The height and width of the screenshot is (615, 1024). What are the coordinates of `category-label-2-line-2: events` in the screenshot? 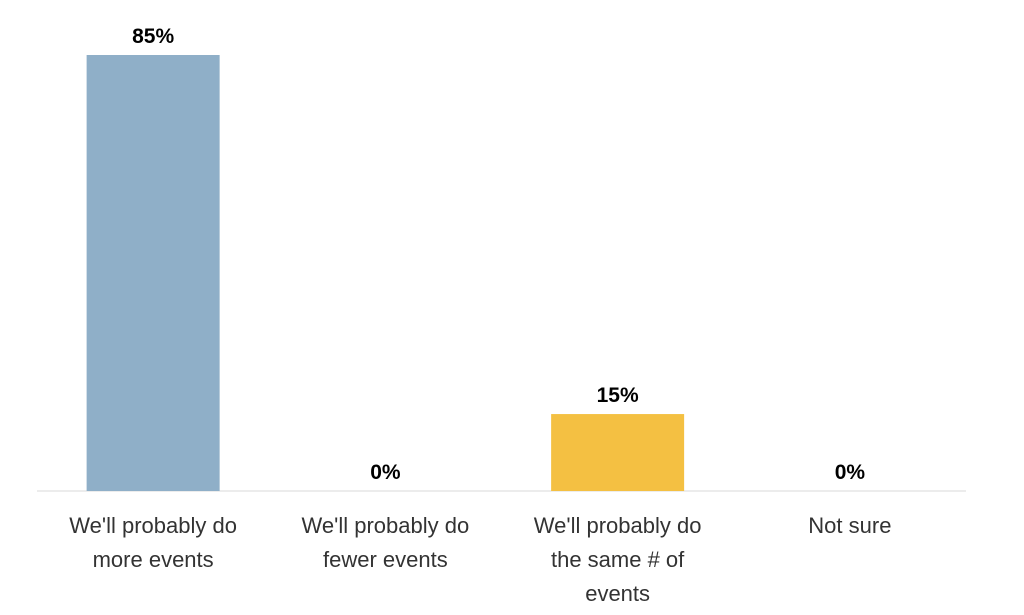 It's located at (617, 593).